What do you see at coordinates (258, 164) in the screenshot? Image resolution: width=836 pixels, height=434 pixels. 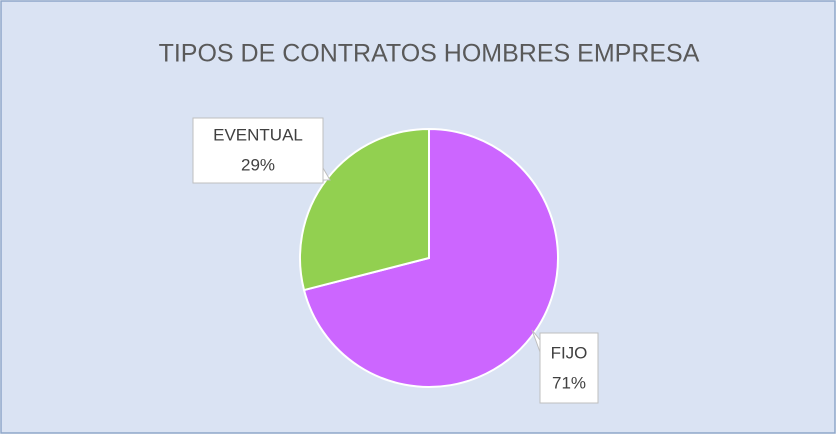 I see `slice-value-label: 29%` at bounding box center [258, 164].